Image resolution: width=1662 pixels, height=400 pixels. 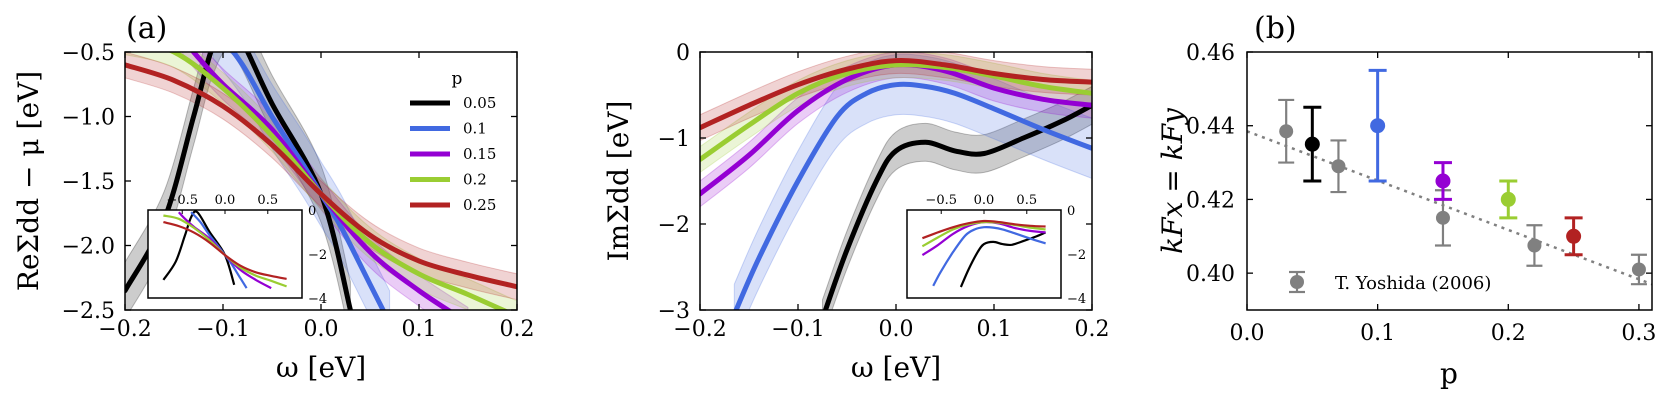 I want to click on panel-im-xtick-label-1: −0.1, so click(x=797, y=329).